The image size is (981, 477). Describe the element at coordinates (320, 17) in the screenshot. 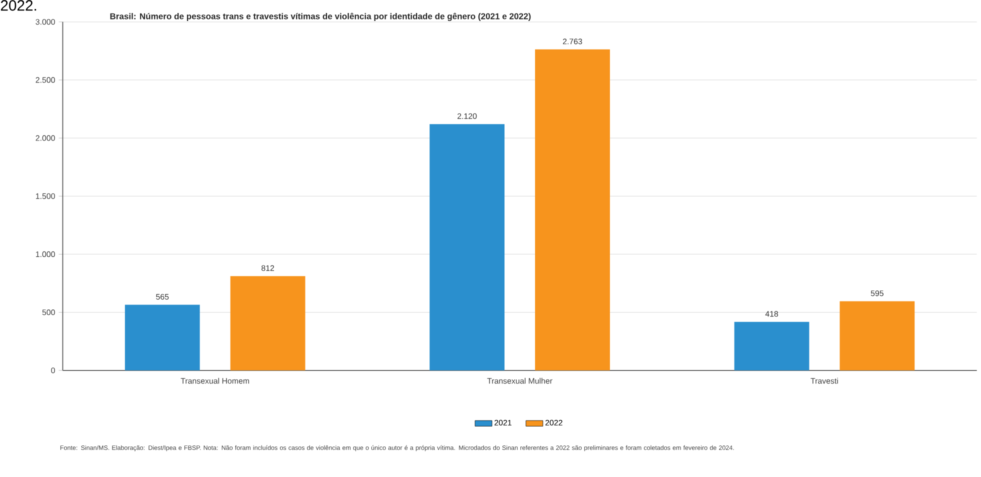

I see `chart-title: Brasil: Número de pessoas trans e travestis vítimas de violência por identidade de gênero (2021 e 2022)` at that location.